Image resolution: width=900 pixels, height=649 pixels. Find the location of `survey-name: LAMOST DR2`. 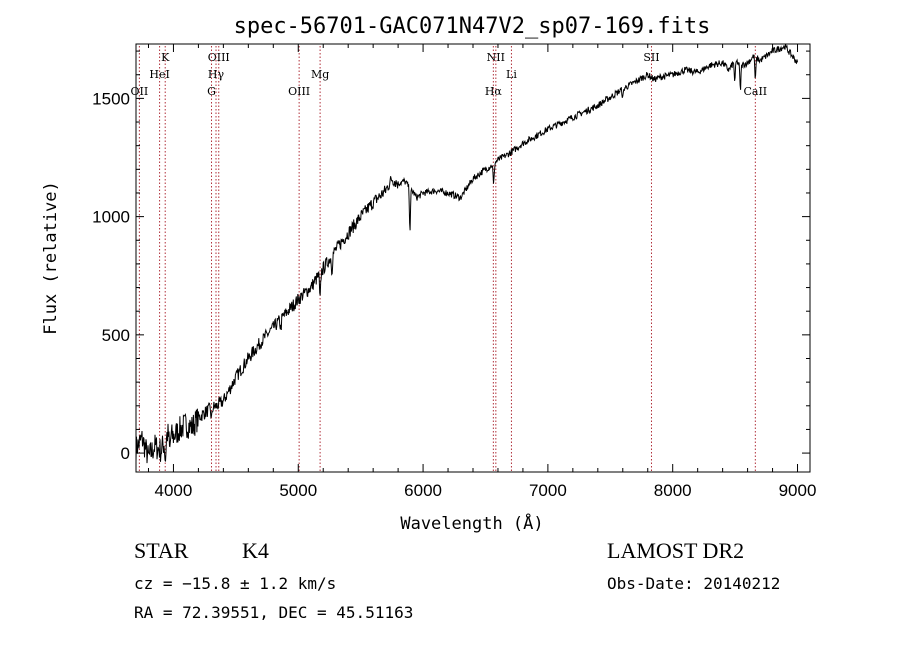

survey-name: LAMOST DR2 is located at coordinates (676, 550).